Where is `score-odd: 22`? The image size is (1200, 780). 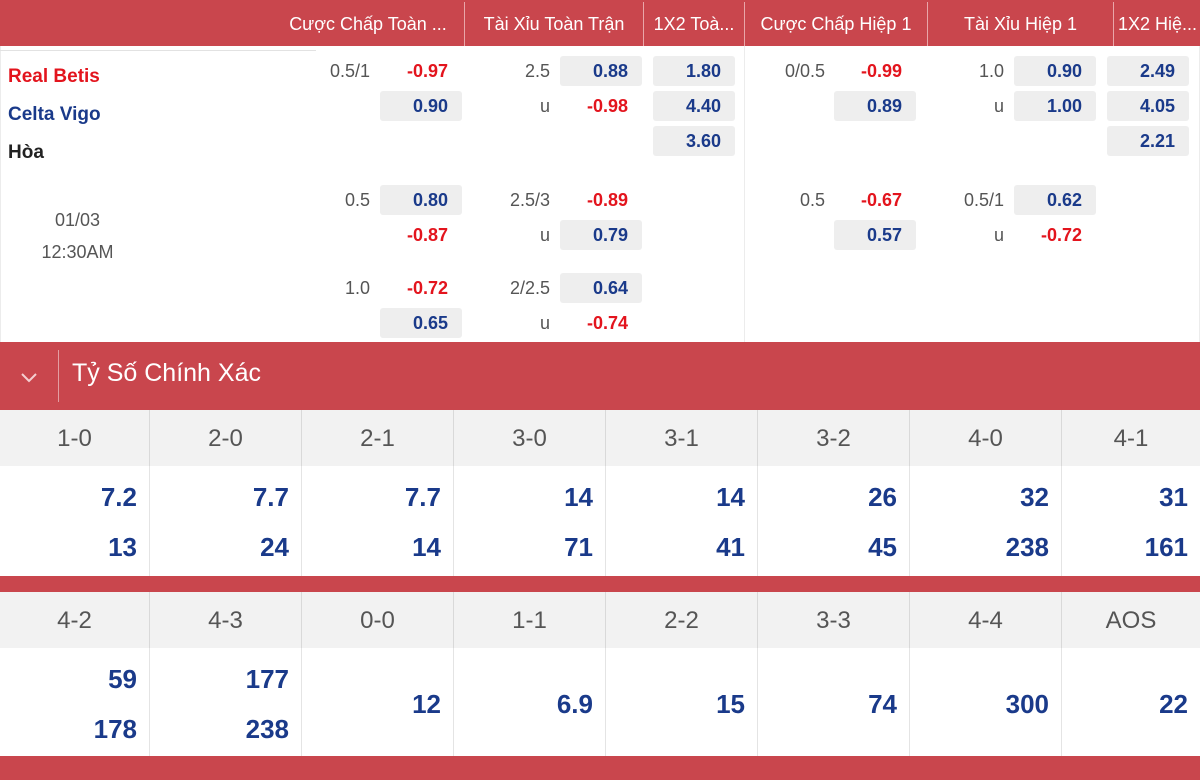 score-odd: 22 is located at coordinates (1173, 704).